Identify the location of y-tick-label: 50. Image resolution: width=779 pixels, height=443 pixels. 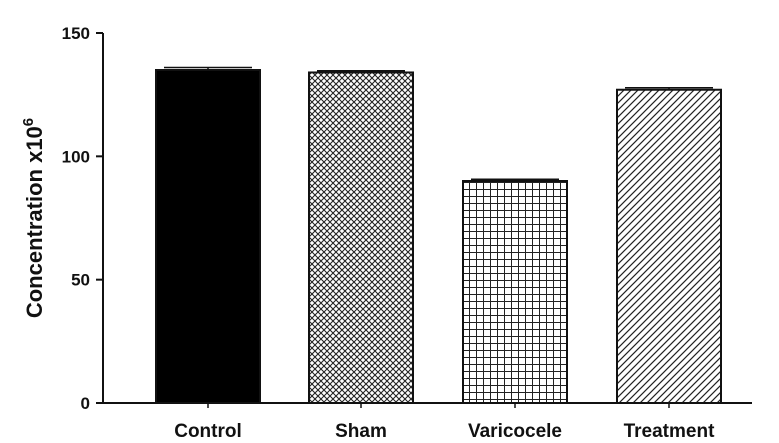
(80, 280).